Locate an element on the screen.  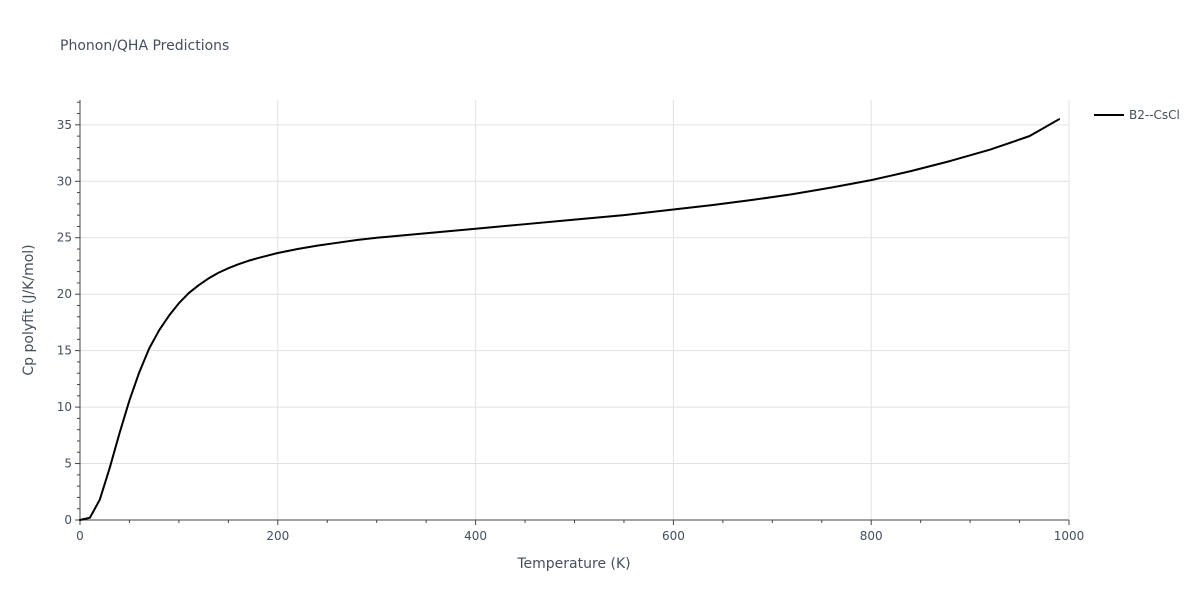
x-tick-label: 1000 is located at coordinates (1069, 536).